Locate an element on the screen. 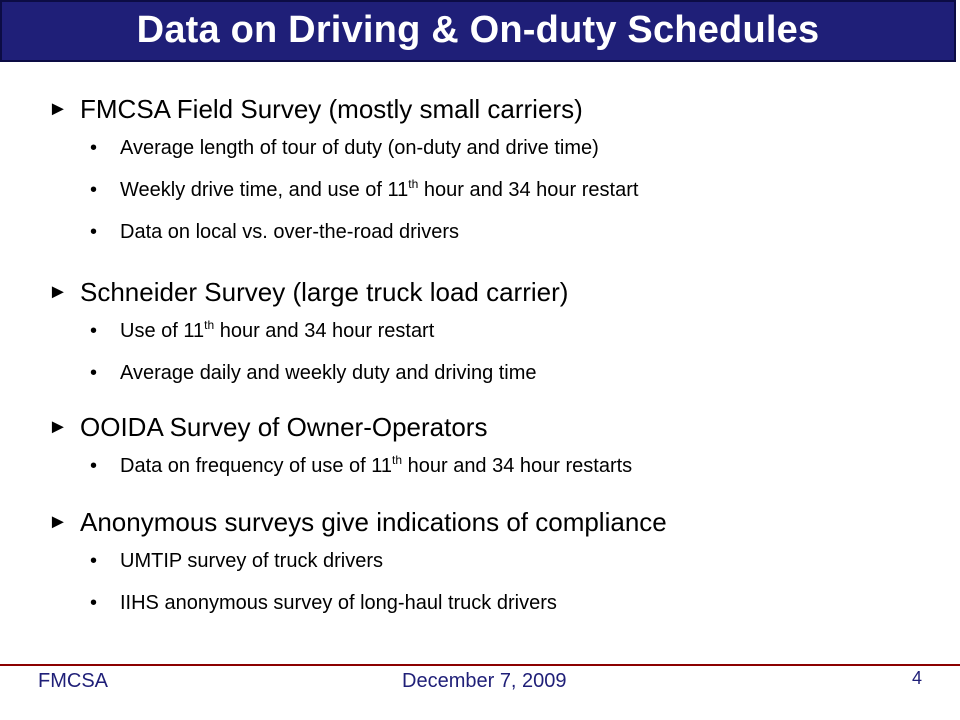  sub-bullet-text: UMTIP survey of truck drivers is located at coordinates (252, 561).